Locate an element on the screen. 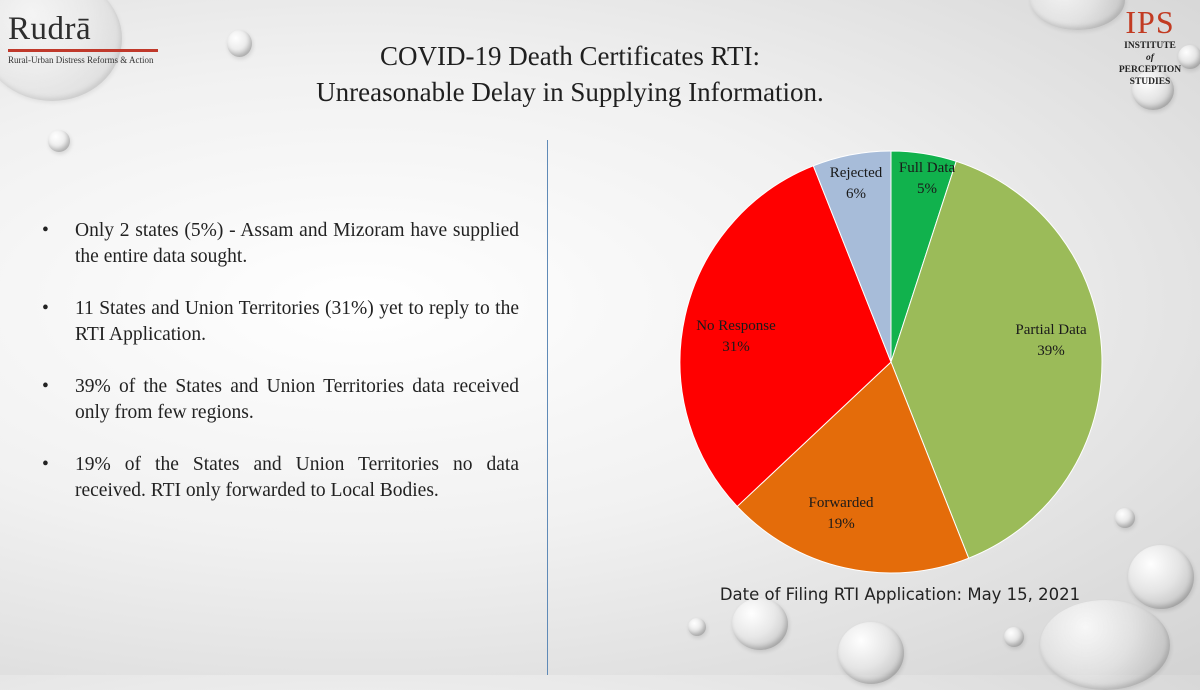 This screenshot has height=690, width=1200. vertical-divider is located at coordinates (547, 407).